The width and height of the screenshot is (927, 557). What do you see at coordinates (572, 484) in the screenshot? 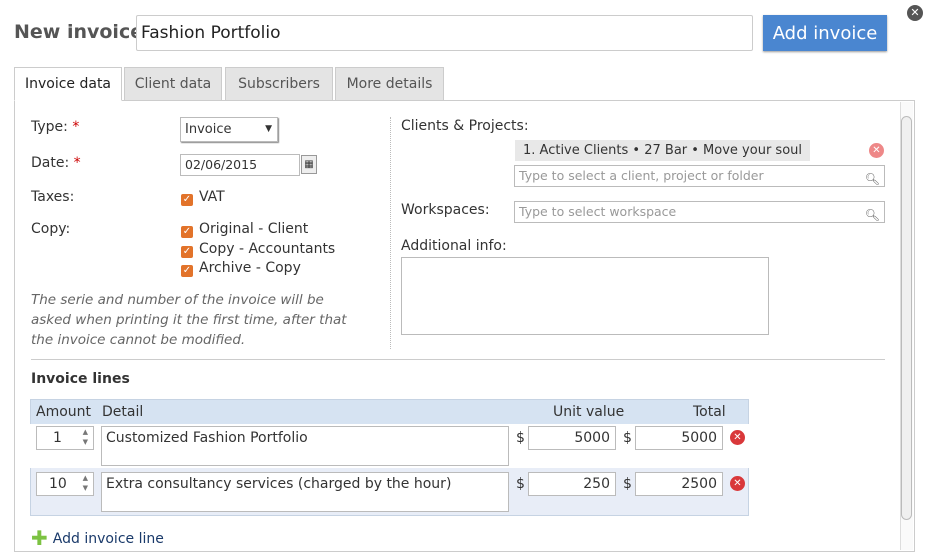
I see `unit-value-input: 250` at bounding box center [572, 484].